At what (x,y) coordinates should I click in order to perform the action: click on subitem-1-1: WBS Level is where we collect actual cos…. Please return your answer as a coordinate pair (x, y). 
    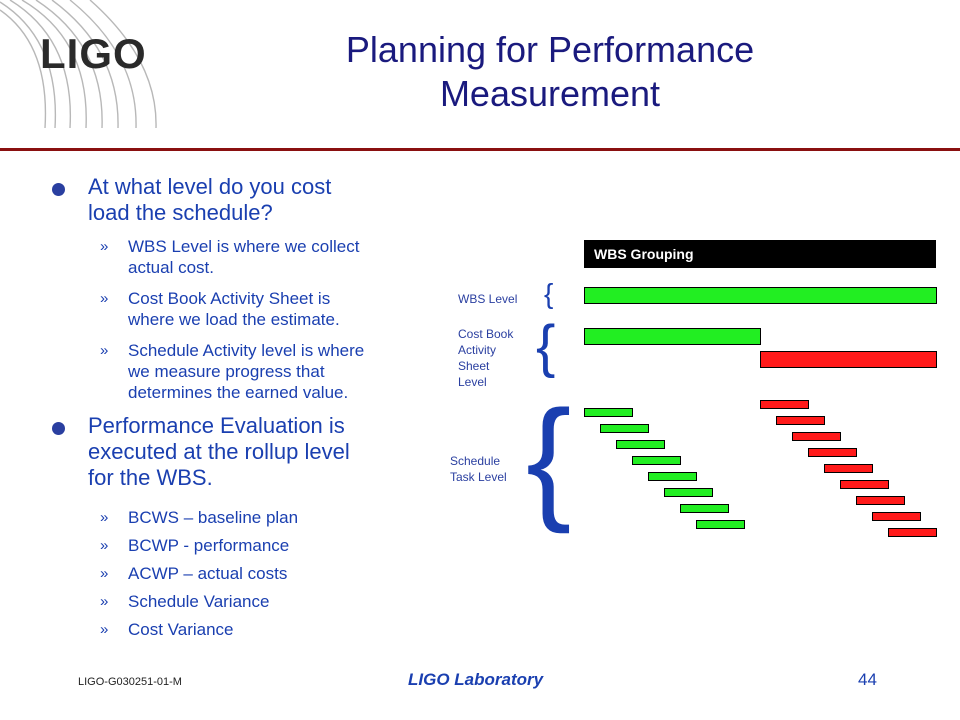
    Looking at the image, I should click on (243, 257).